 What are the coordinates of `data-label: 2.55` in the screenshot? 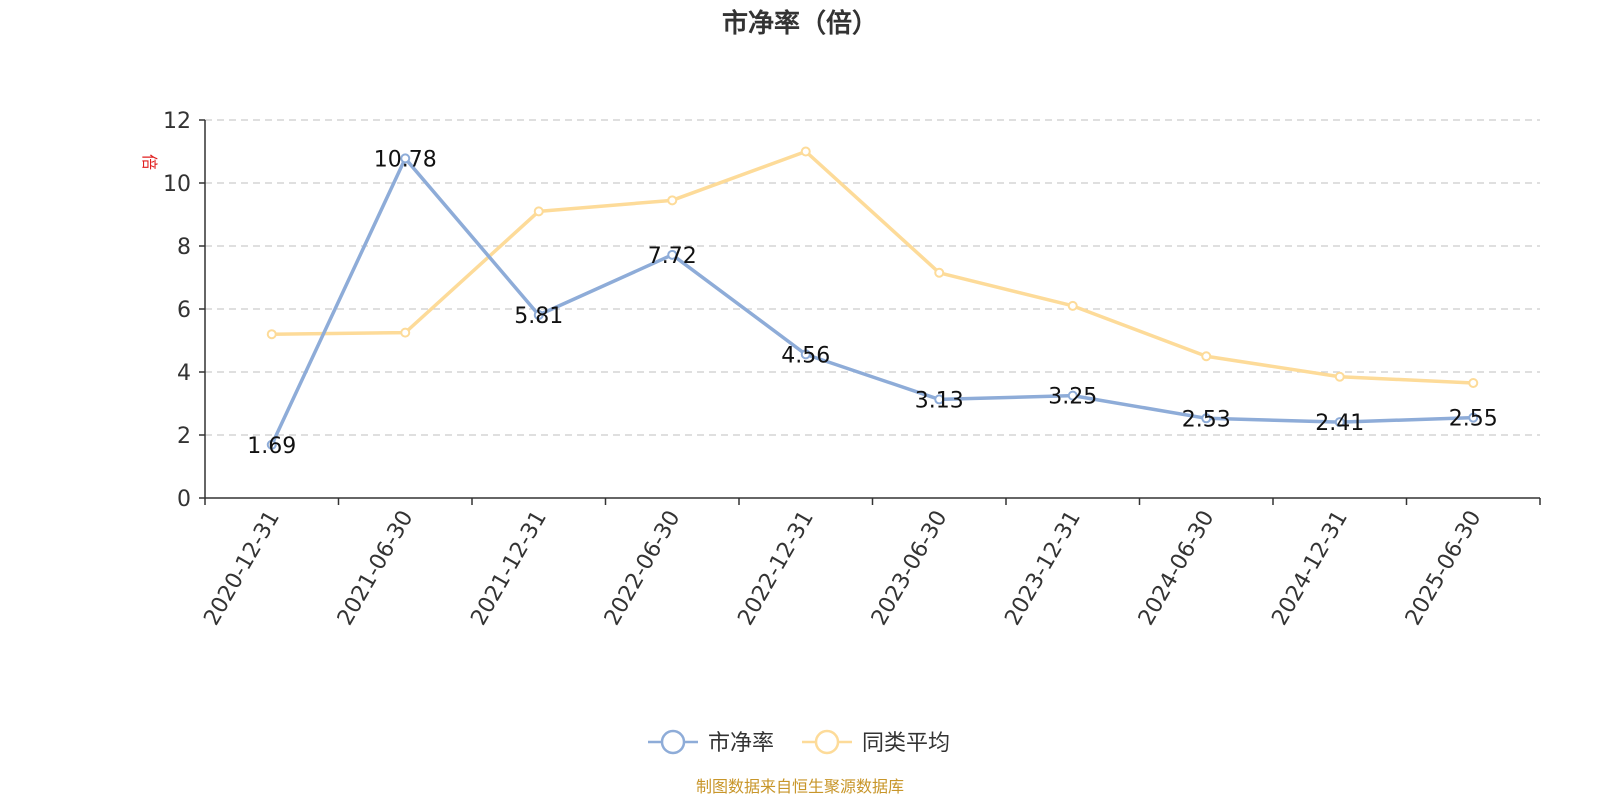 It's located at (1473, 419).